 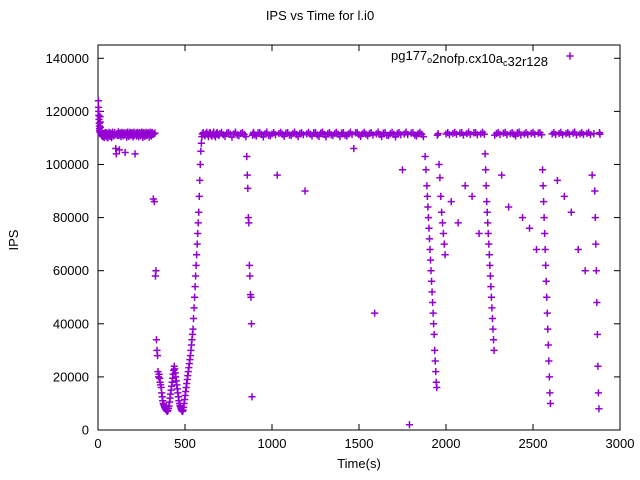 What do you see at coordinates (71, 270) in the screenshot?
I see `y-tick-label: 60000` at bounding box center [71, 270].